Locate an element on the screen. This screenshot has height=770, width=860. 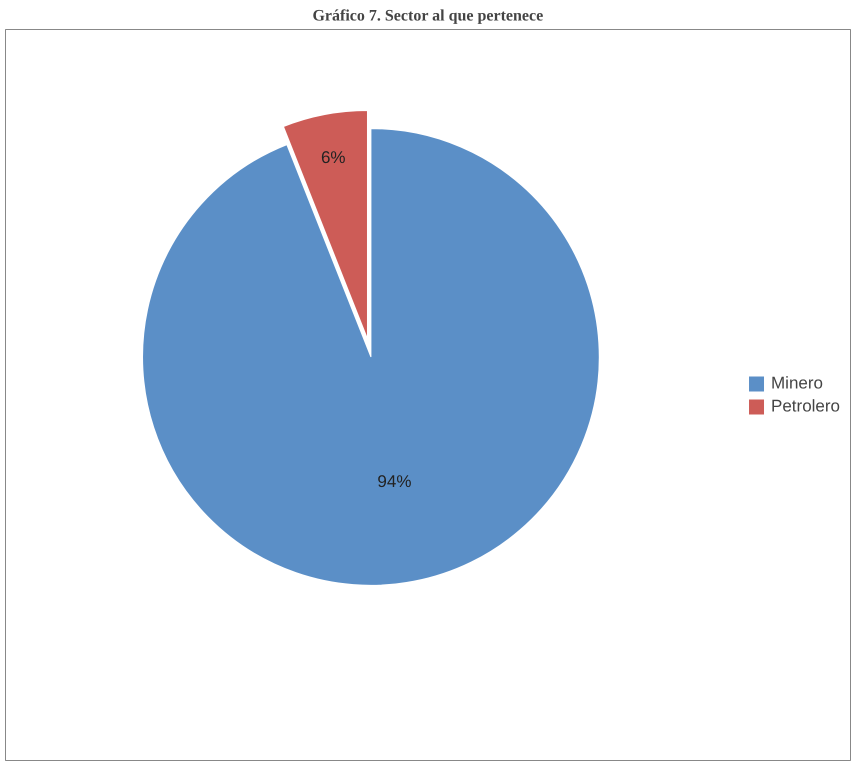
data-label: 6% is located at coordinates (333, 158).